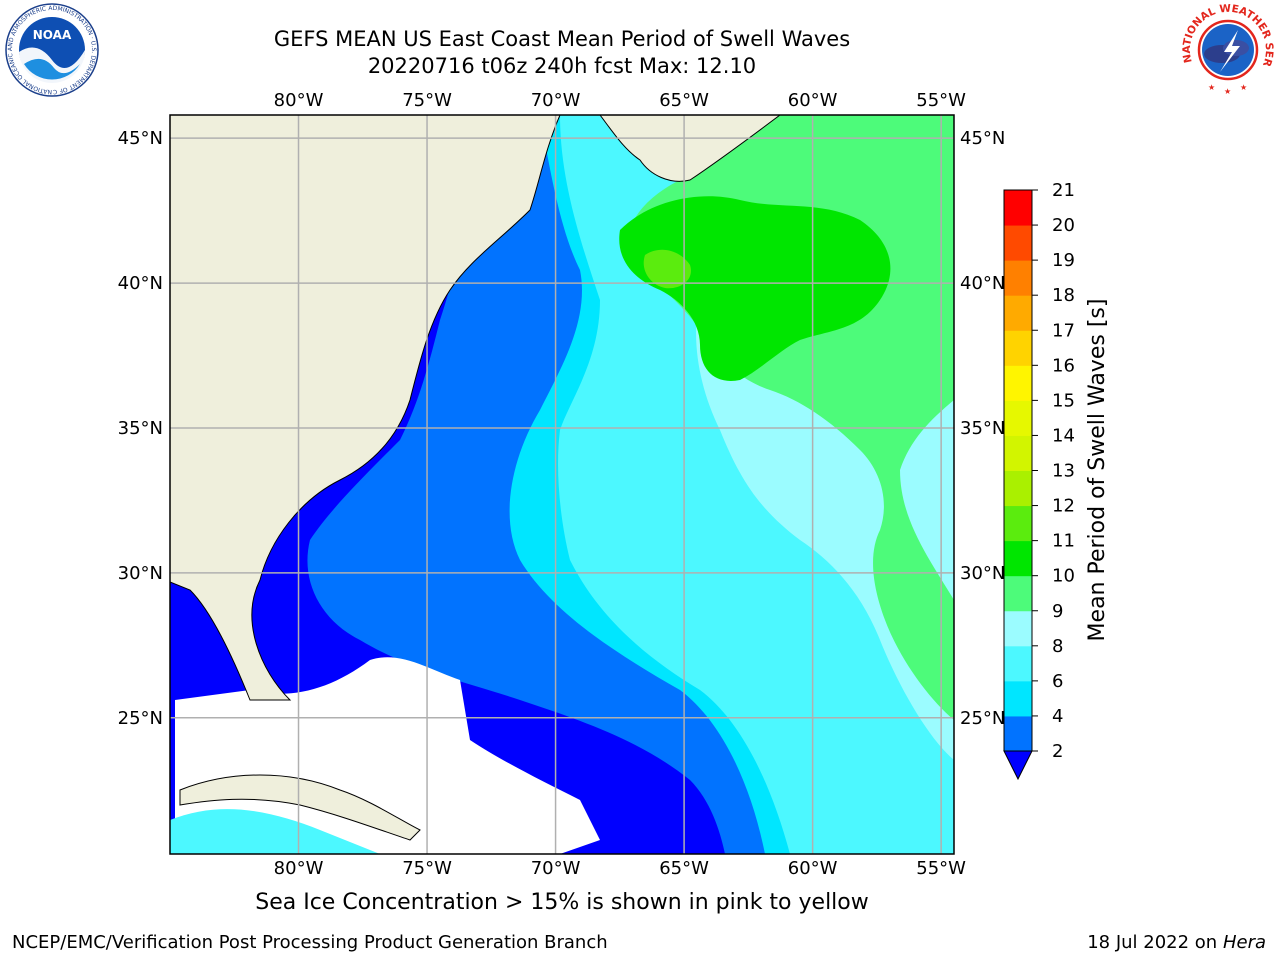  Describe the element at coordinates (1226, 49) in the screenshot. I see `nws-logo: NATIONAL WEATHER SERVICE ★ ★ ★` at that location.